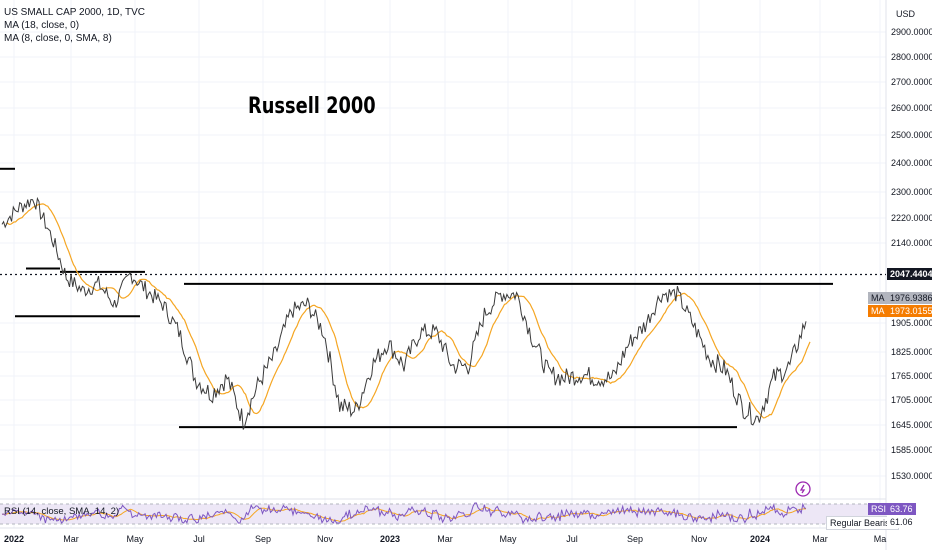  I want to click on ma2-tag: MA, so click(878, 311).